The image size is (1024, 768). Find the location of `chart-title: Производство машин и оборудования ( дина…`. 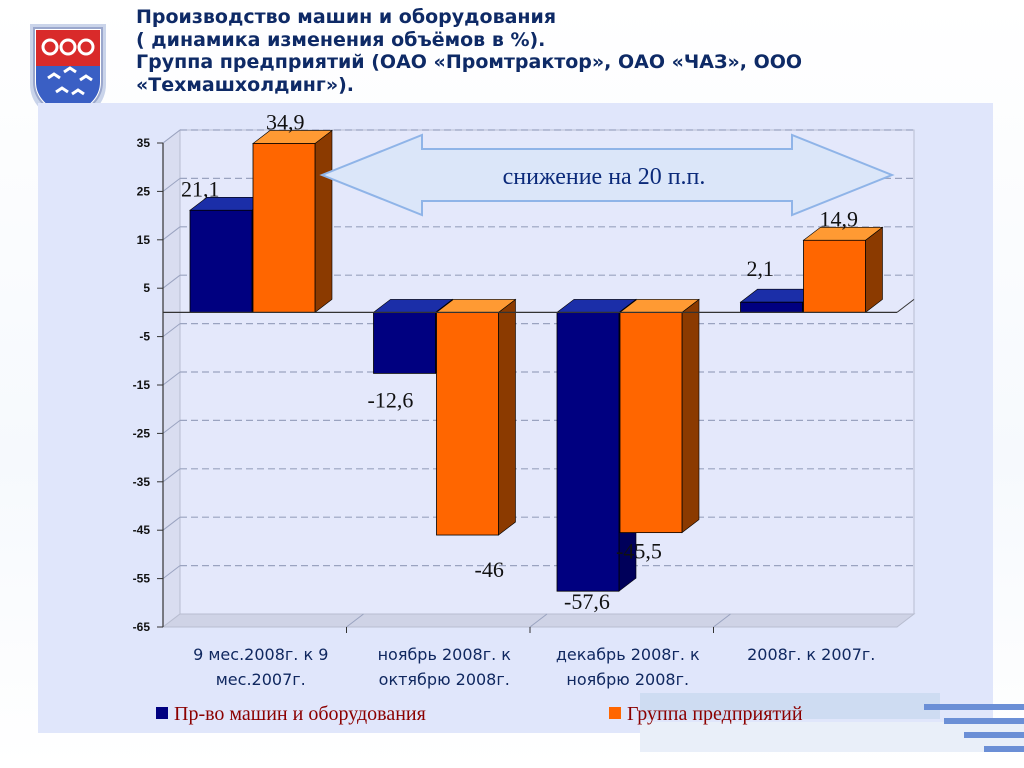

chart-title: Производство машин и оборудования ( дина… is located at coordinates (516, 51).